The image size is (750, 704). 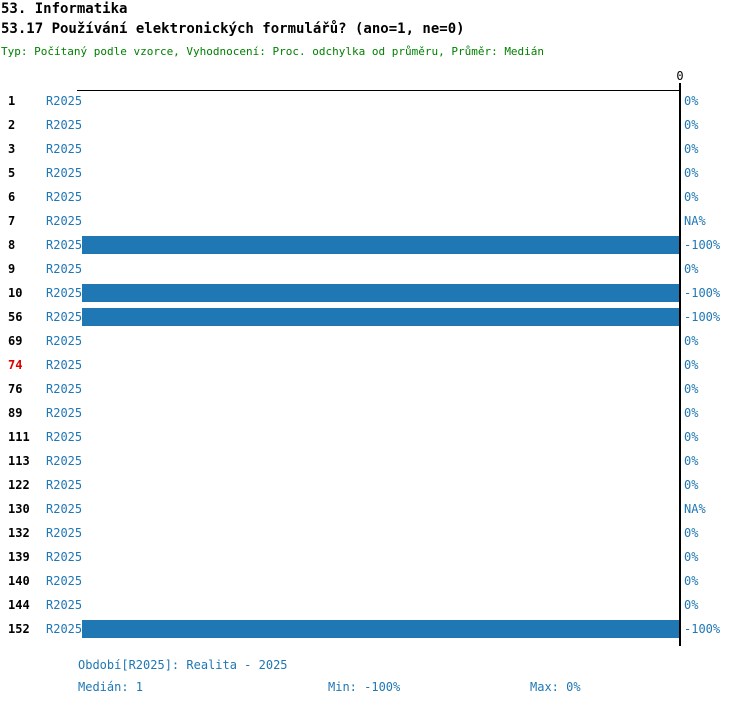 What do you see at coordinates (12, 101) in the screenshot?
I see `row-id-label: 1` at bounding box center [12, 101].